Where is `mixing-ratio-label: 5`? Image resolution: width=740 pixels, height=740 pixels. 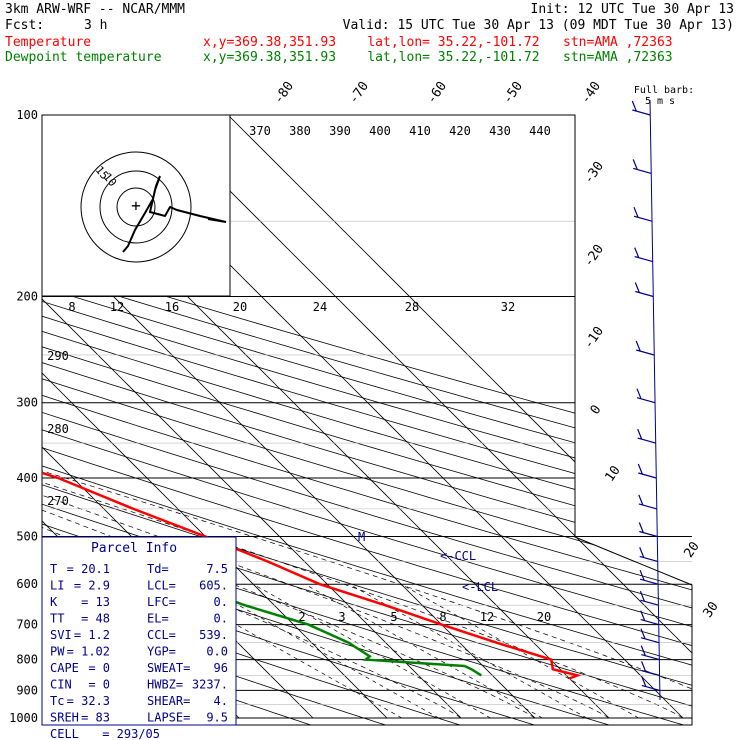 mixing-ratio-label: 5 is located at coordinates (393, 617).